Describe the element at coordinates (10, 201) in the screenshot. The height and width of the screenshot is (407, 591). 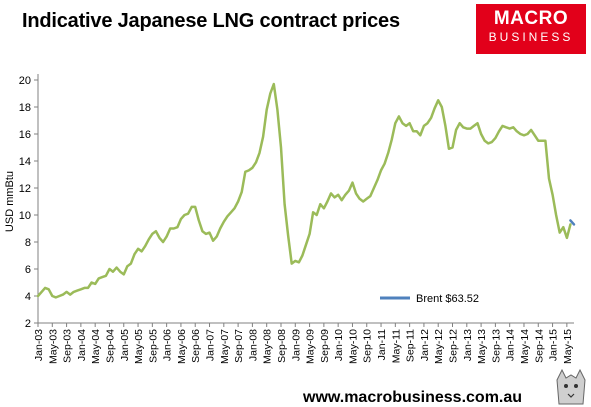
I see `y-axis-label: USD mmBtu` at that location.